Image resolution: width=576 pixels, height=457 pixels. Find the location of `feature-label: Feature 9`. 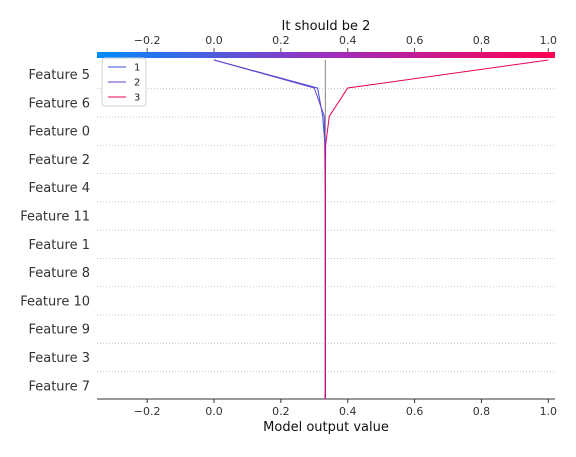

feature-label: Feature 9 is located at coordinates (59, 330).